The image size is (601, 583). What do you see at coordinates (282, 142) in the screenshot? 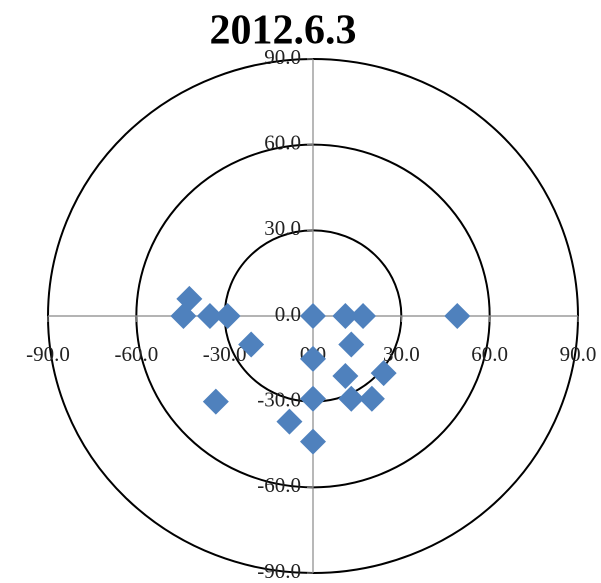
I see `y-tick-label: 60.0` at bounding box center [282, 142].